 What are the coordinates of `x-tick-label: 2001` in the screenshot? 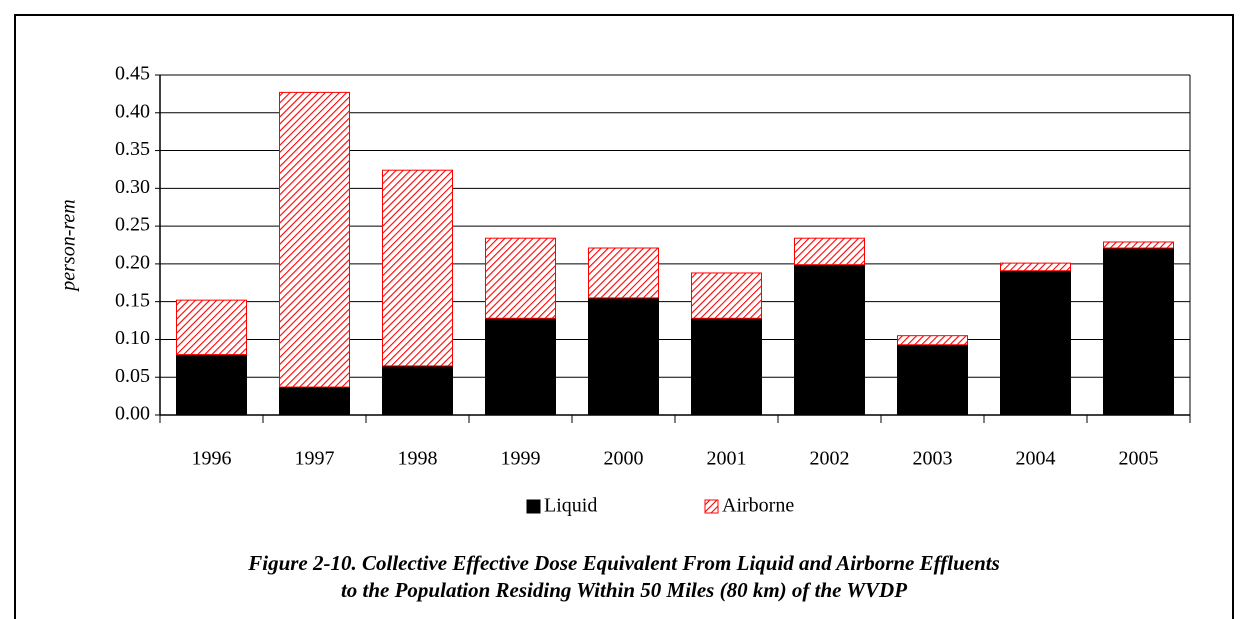 It's located at (727, 459).